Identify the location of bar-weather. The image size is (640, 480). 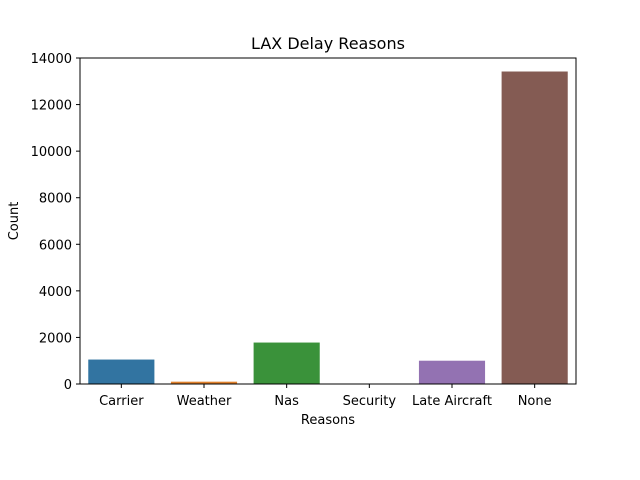
(204, 382).